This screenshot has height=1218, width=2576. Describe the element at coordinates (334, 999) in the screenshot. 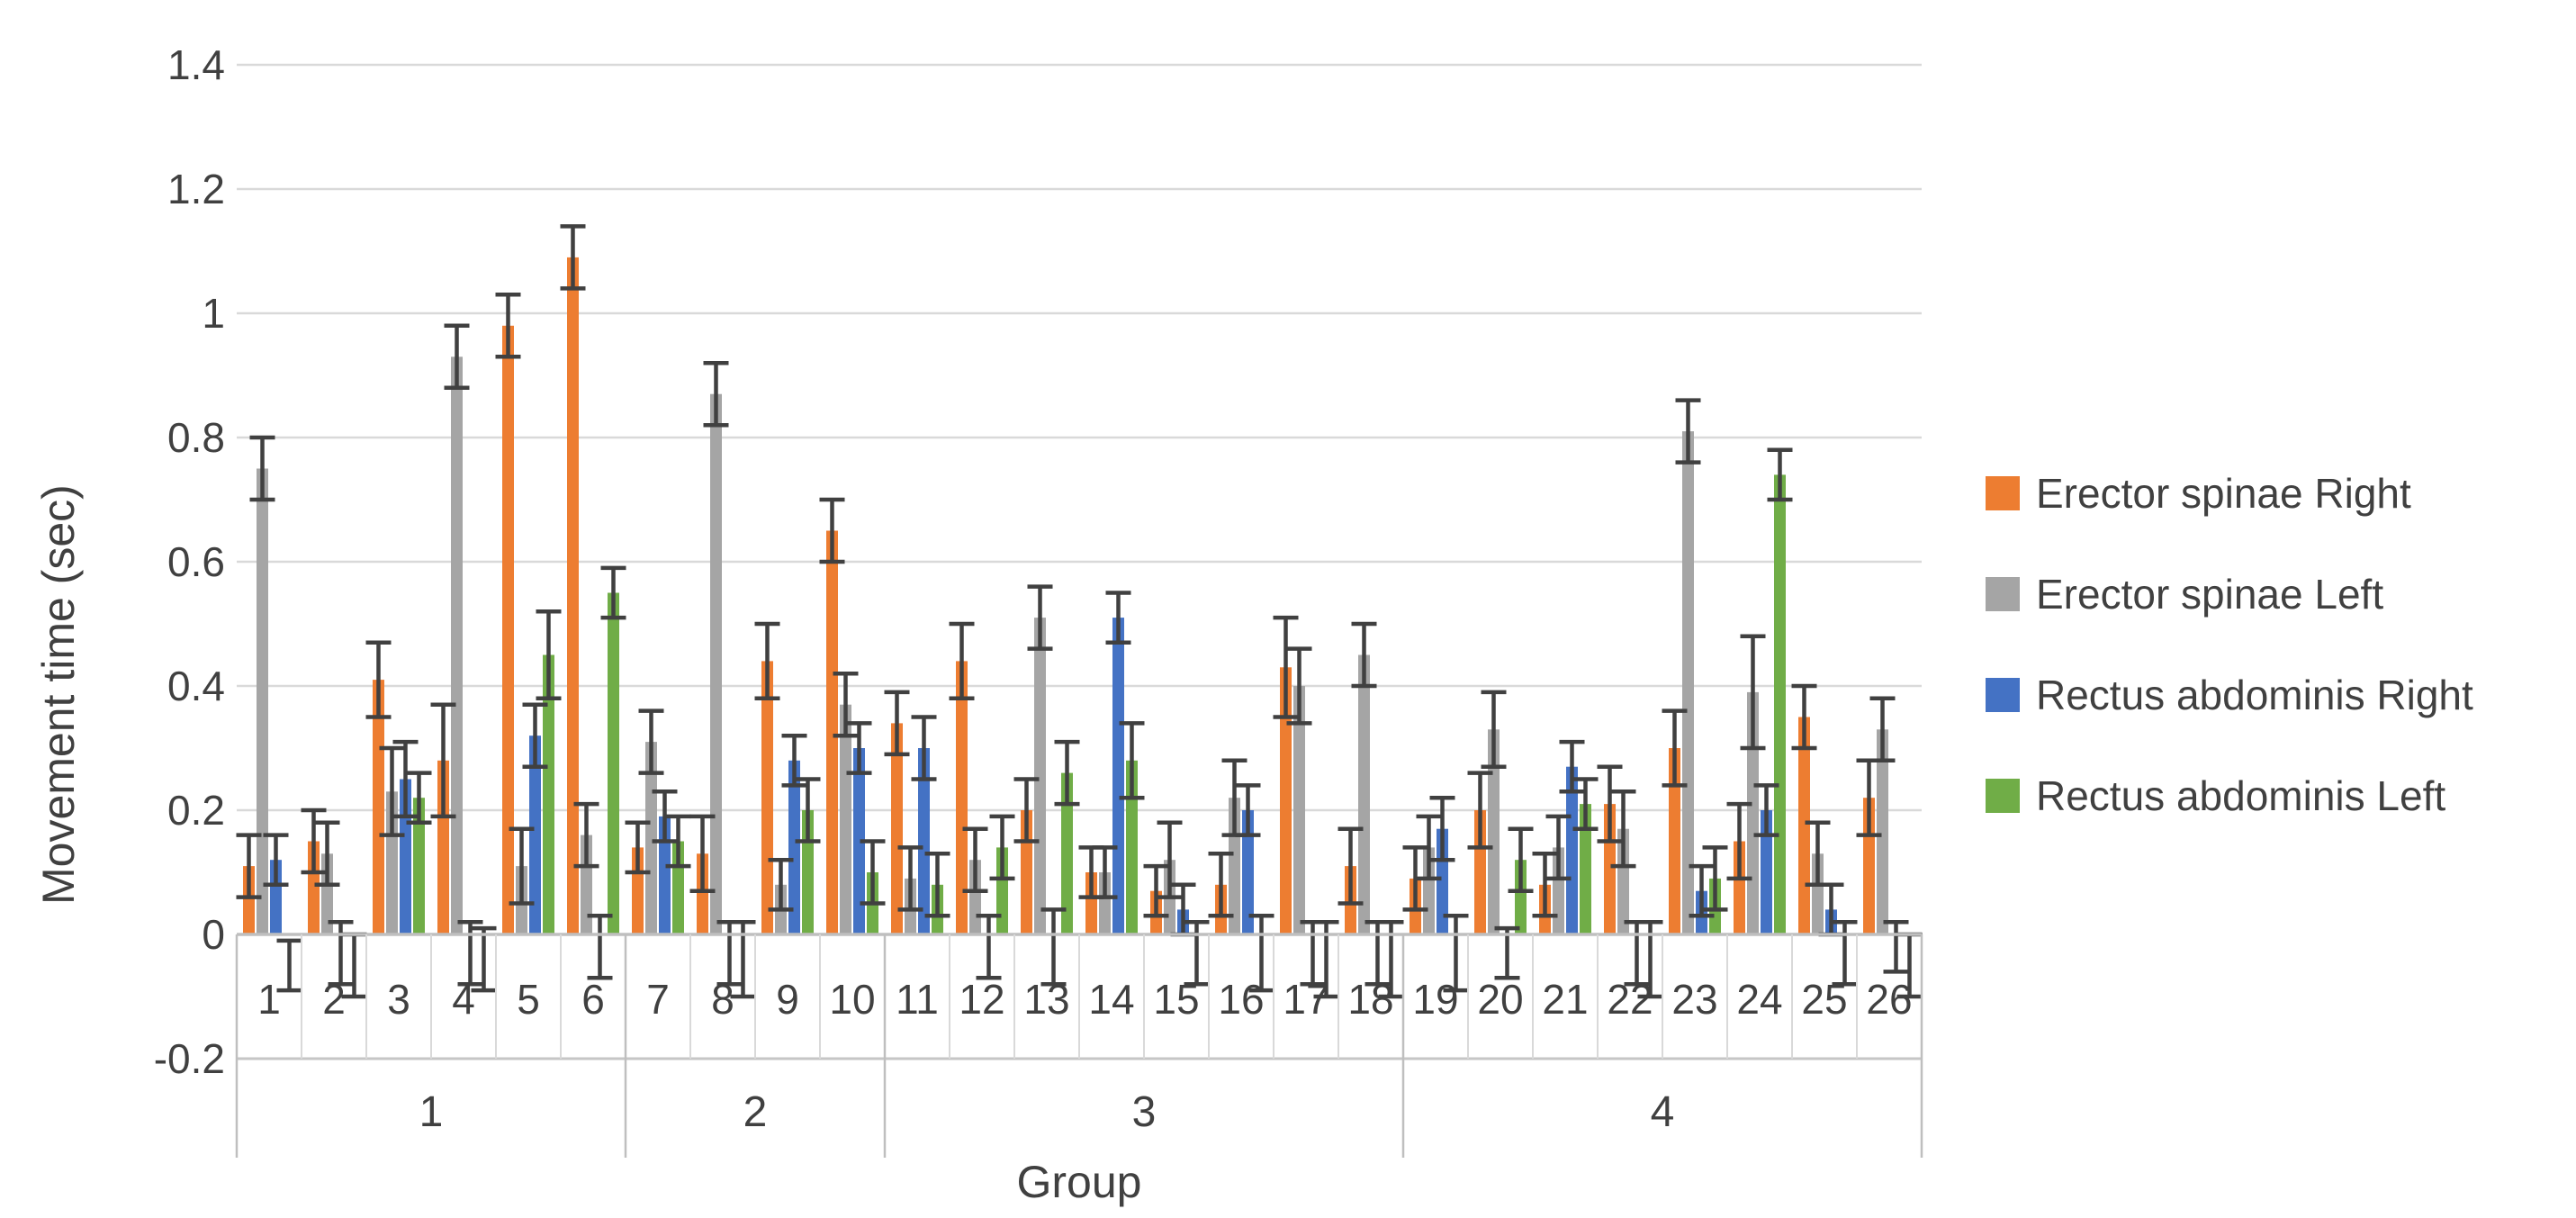

I see `subject-label: 2` at that location.